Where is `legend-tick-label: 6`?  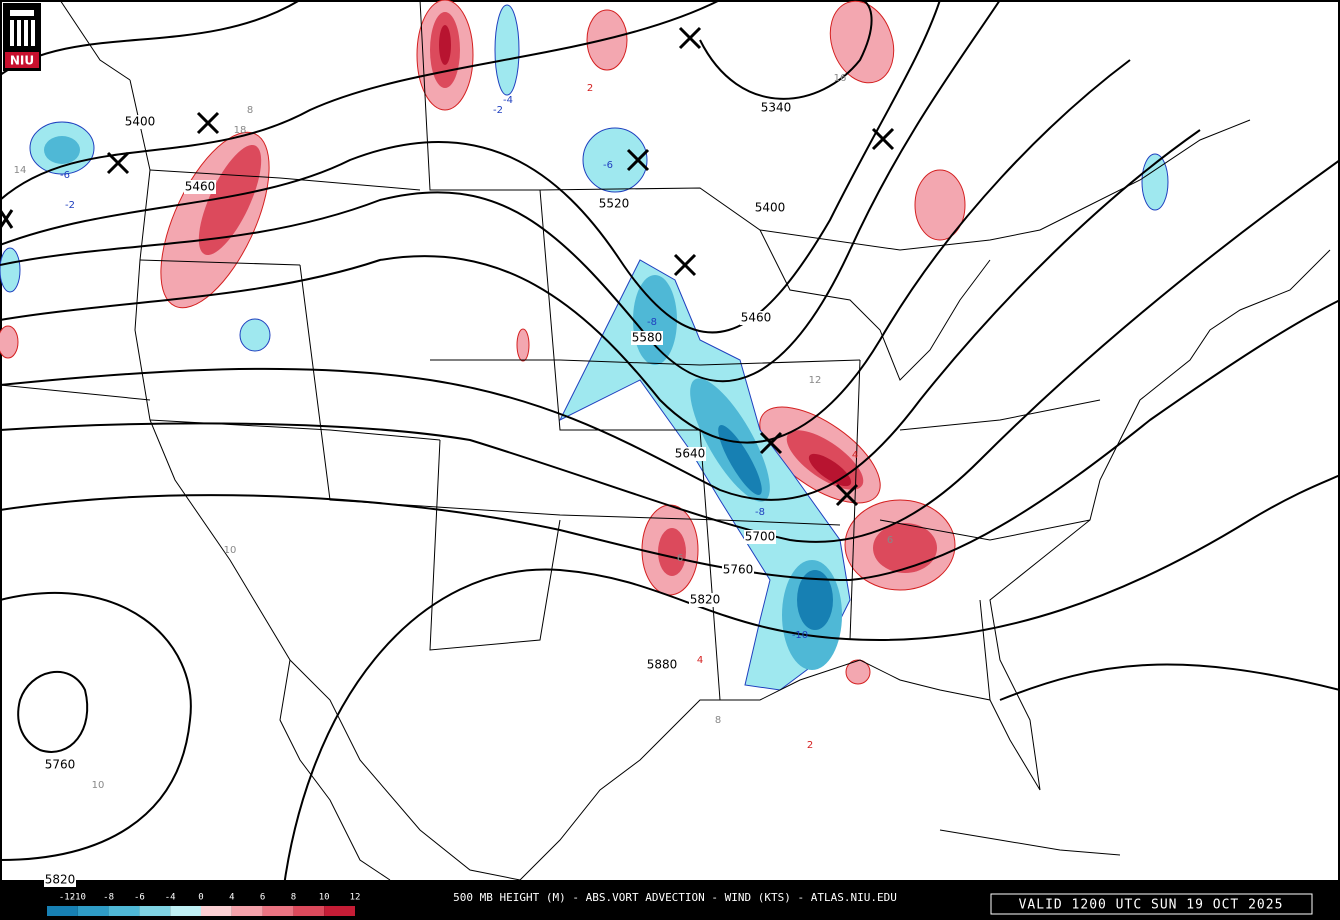 legend-tick-label: 6 is located at coordinates (262, 898).